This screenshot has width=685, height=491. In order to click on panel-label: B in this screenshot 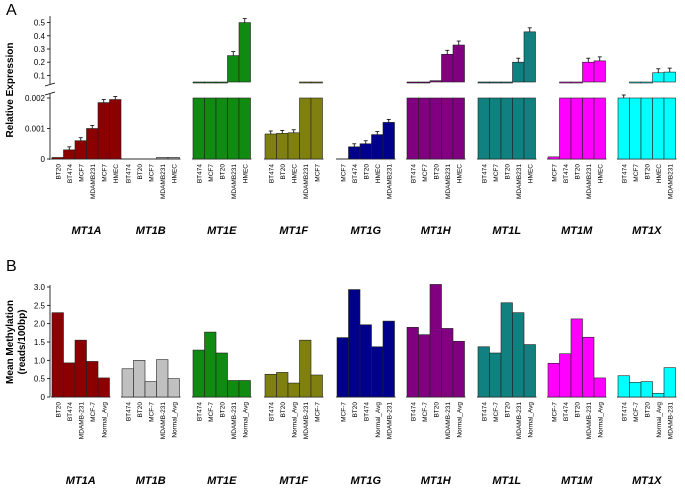, I will do `click(11, 266)`.